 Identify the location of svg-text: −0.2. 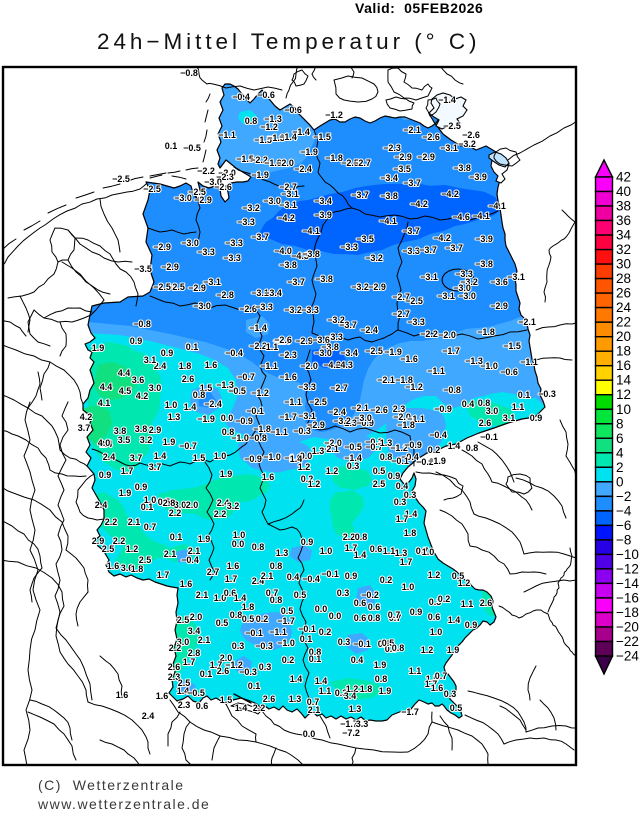
(370, 595).